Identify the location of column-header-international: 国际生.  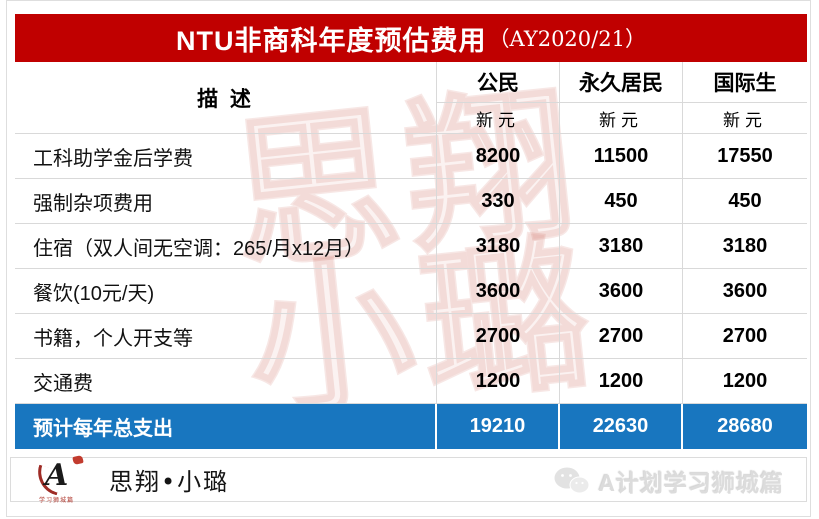
(745, 82).